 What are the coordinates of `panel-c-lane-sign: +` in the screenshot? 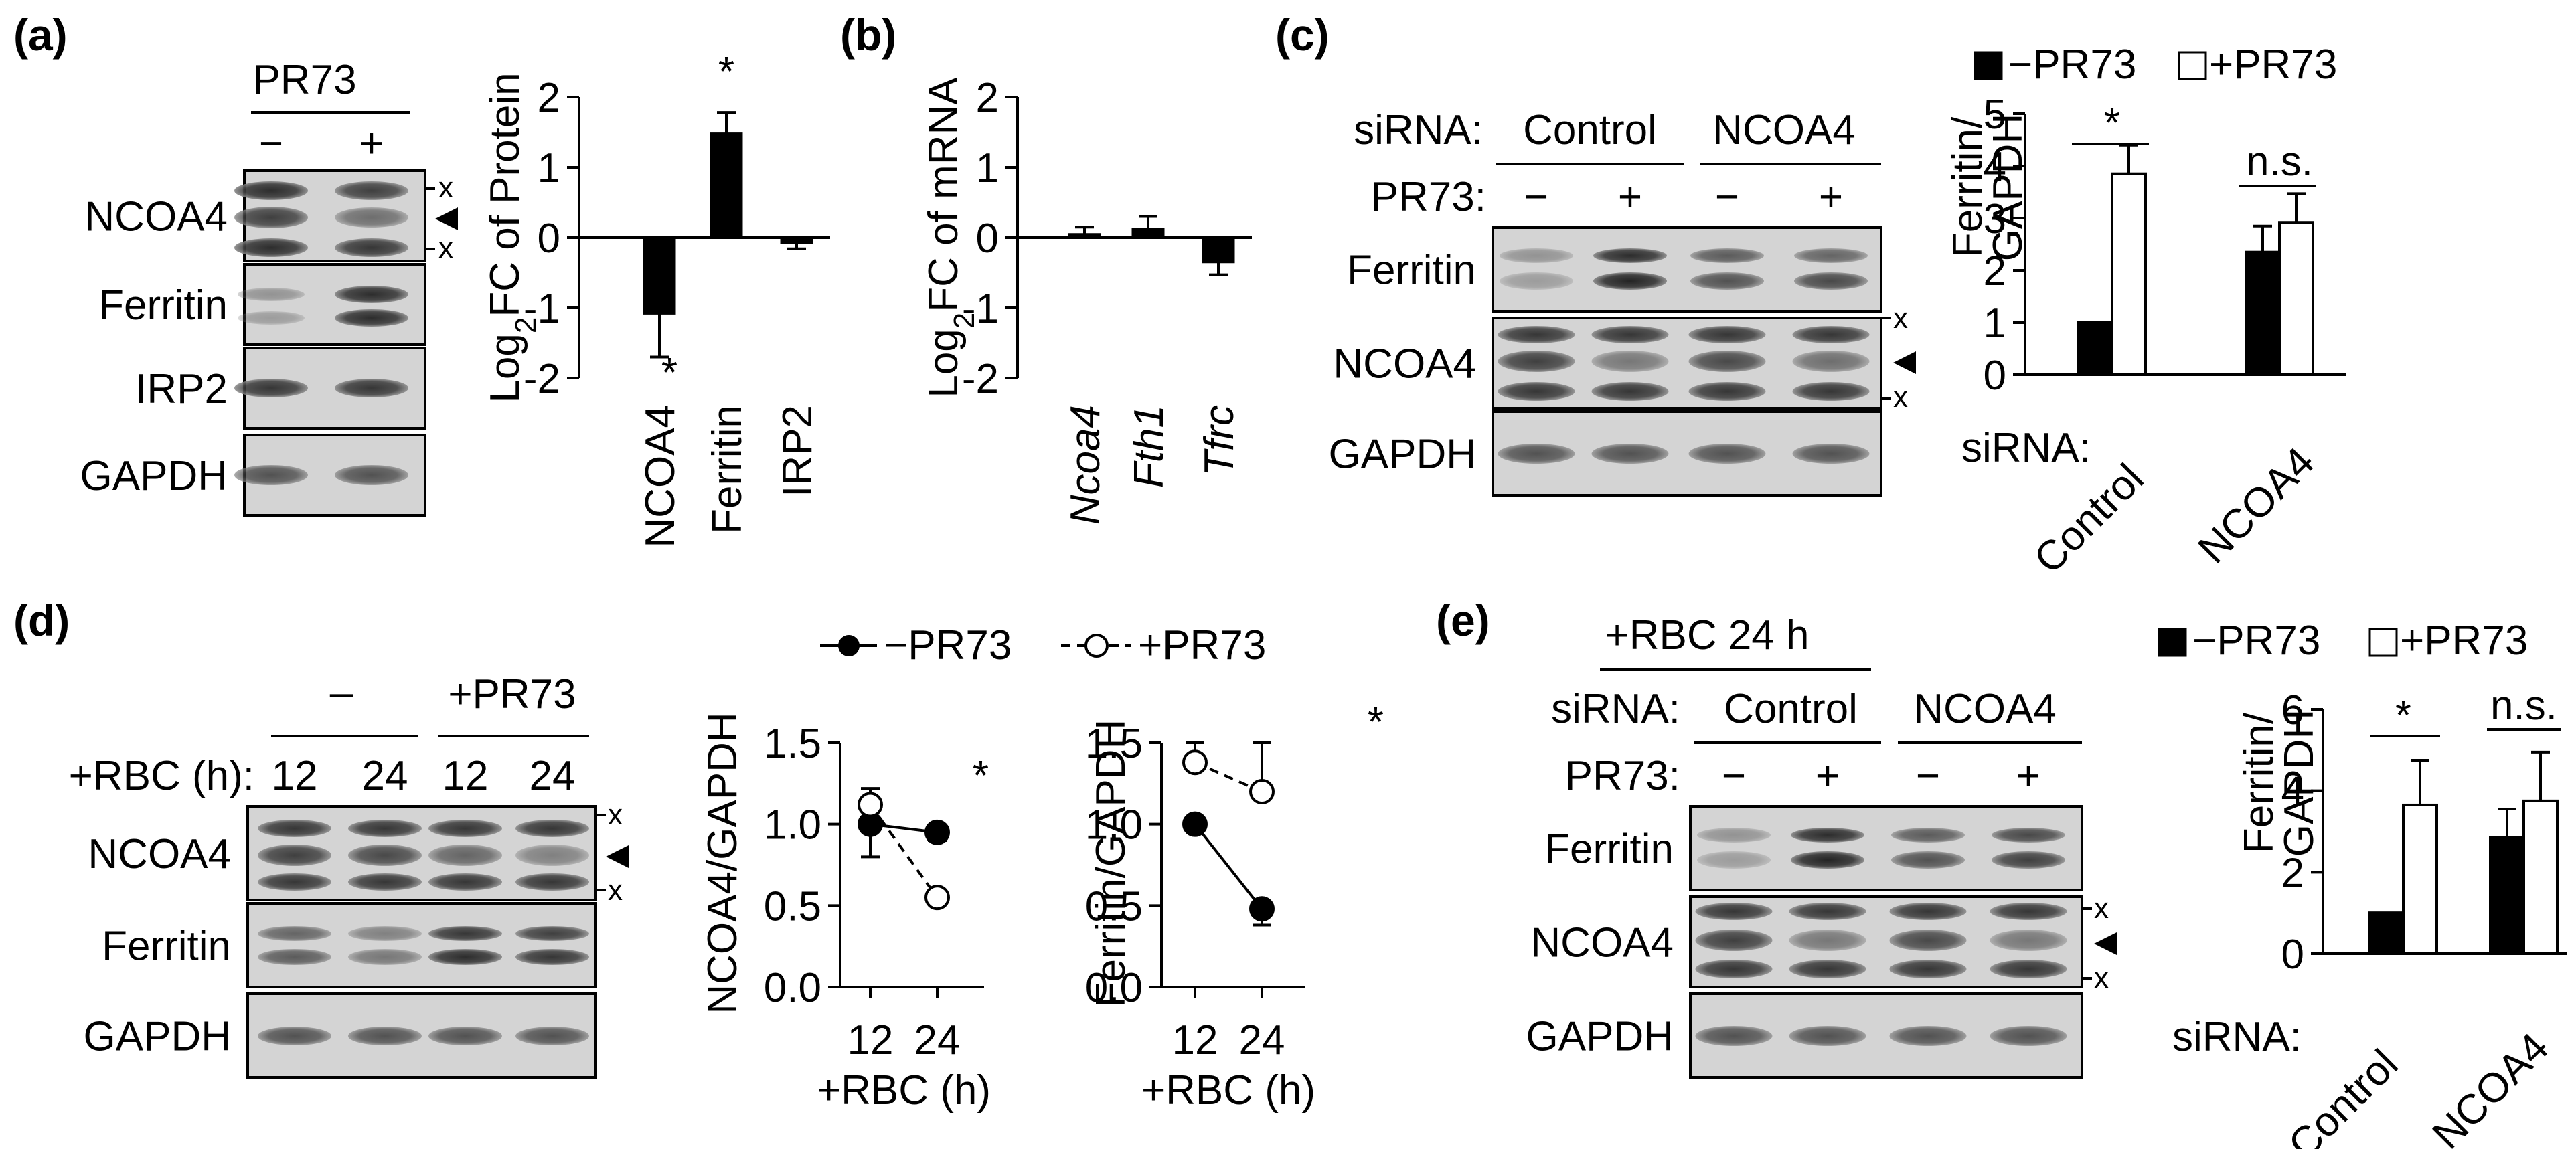 It's located at (1630, 197).